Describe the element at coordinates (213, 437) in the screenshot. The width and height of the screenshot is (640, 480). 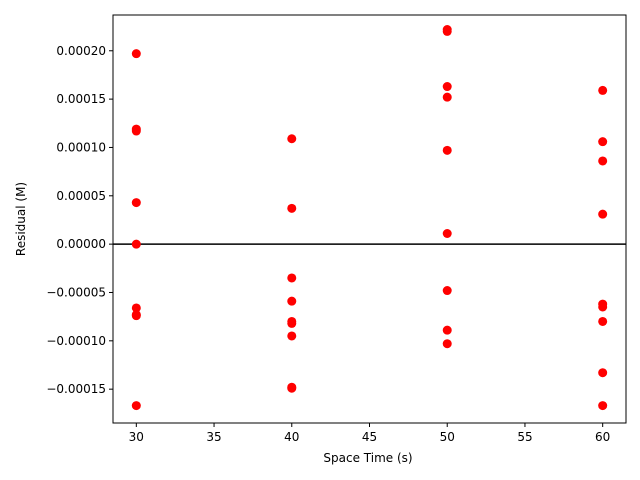
I see `x-tick-label: 35` at that location.